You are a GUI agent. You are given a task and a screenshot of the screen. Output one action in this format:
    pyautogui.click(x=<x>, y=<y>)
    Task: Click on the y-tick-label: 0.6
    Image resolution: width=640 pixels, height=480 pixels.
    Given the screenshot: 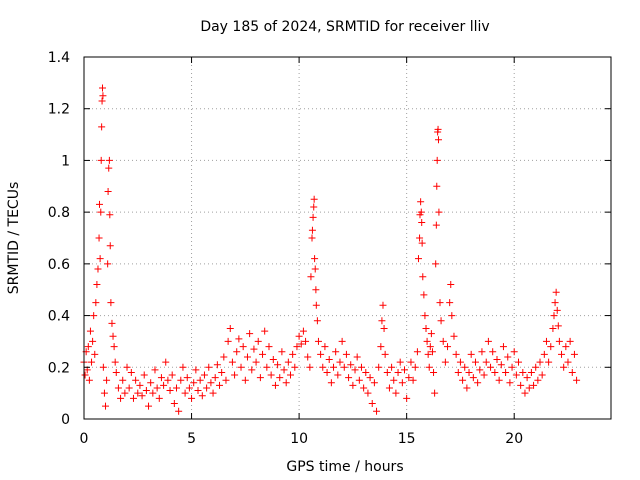 What is the action you would take?
    pyautogui.click(x=59, y=265)
    